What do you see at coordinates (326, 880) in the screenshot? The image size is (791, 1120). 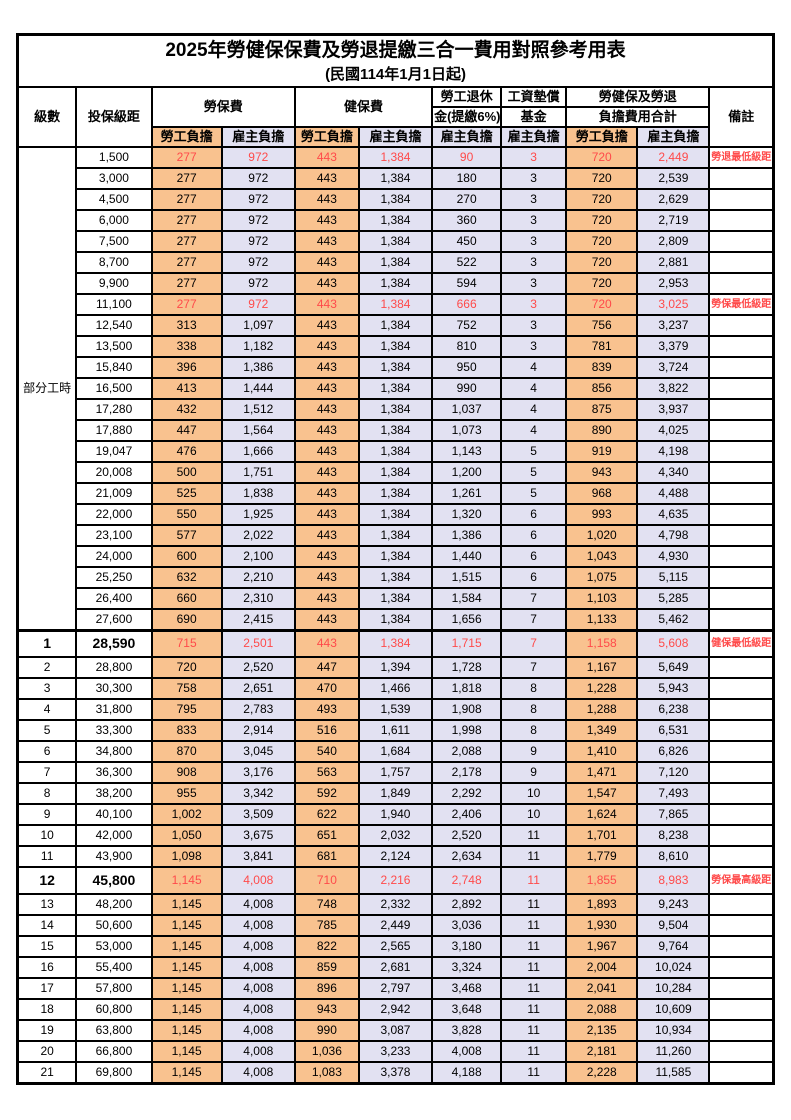 I see `cell-health-employee: 710` at bounding box center [326, 880].